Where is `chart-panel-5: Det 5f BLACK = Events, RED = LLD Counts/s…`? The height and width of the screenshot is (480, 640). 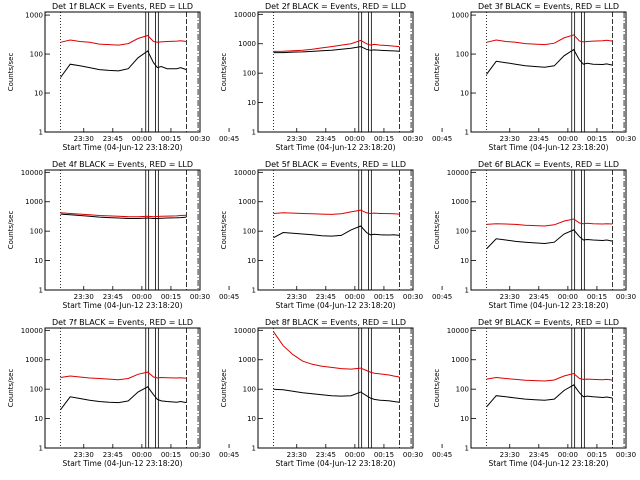
chart-panel-5: Det 5f BLACK = Events, RED = LLD Counts/s… is located at coordinates (336, 235).